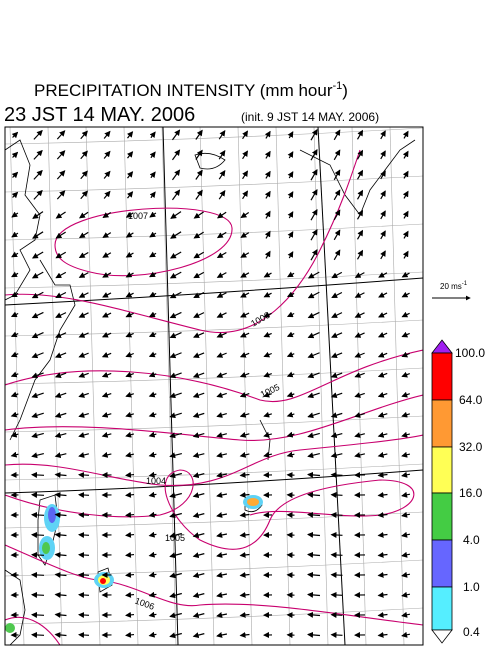  What do you see at coordinates (451, 286) in the screenshot?
I see `wind-scale-text: 20 ms` at bounding box center [451, 286].